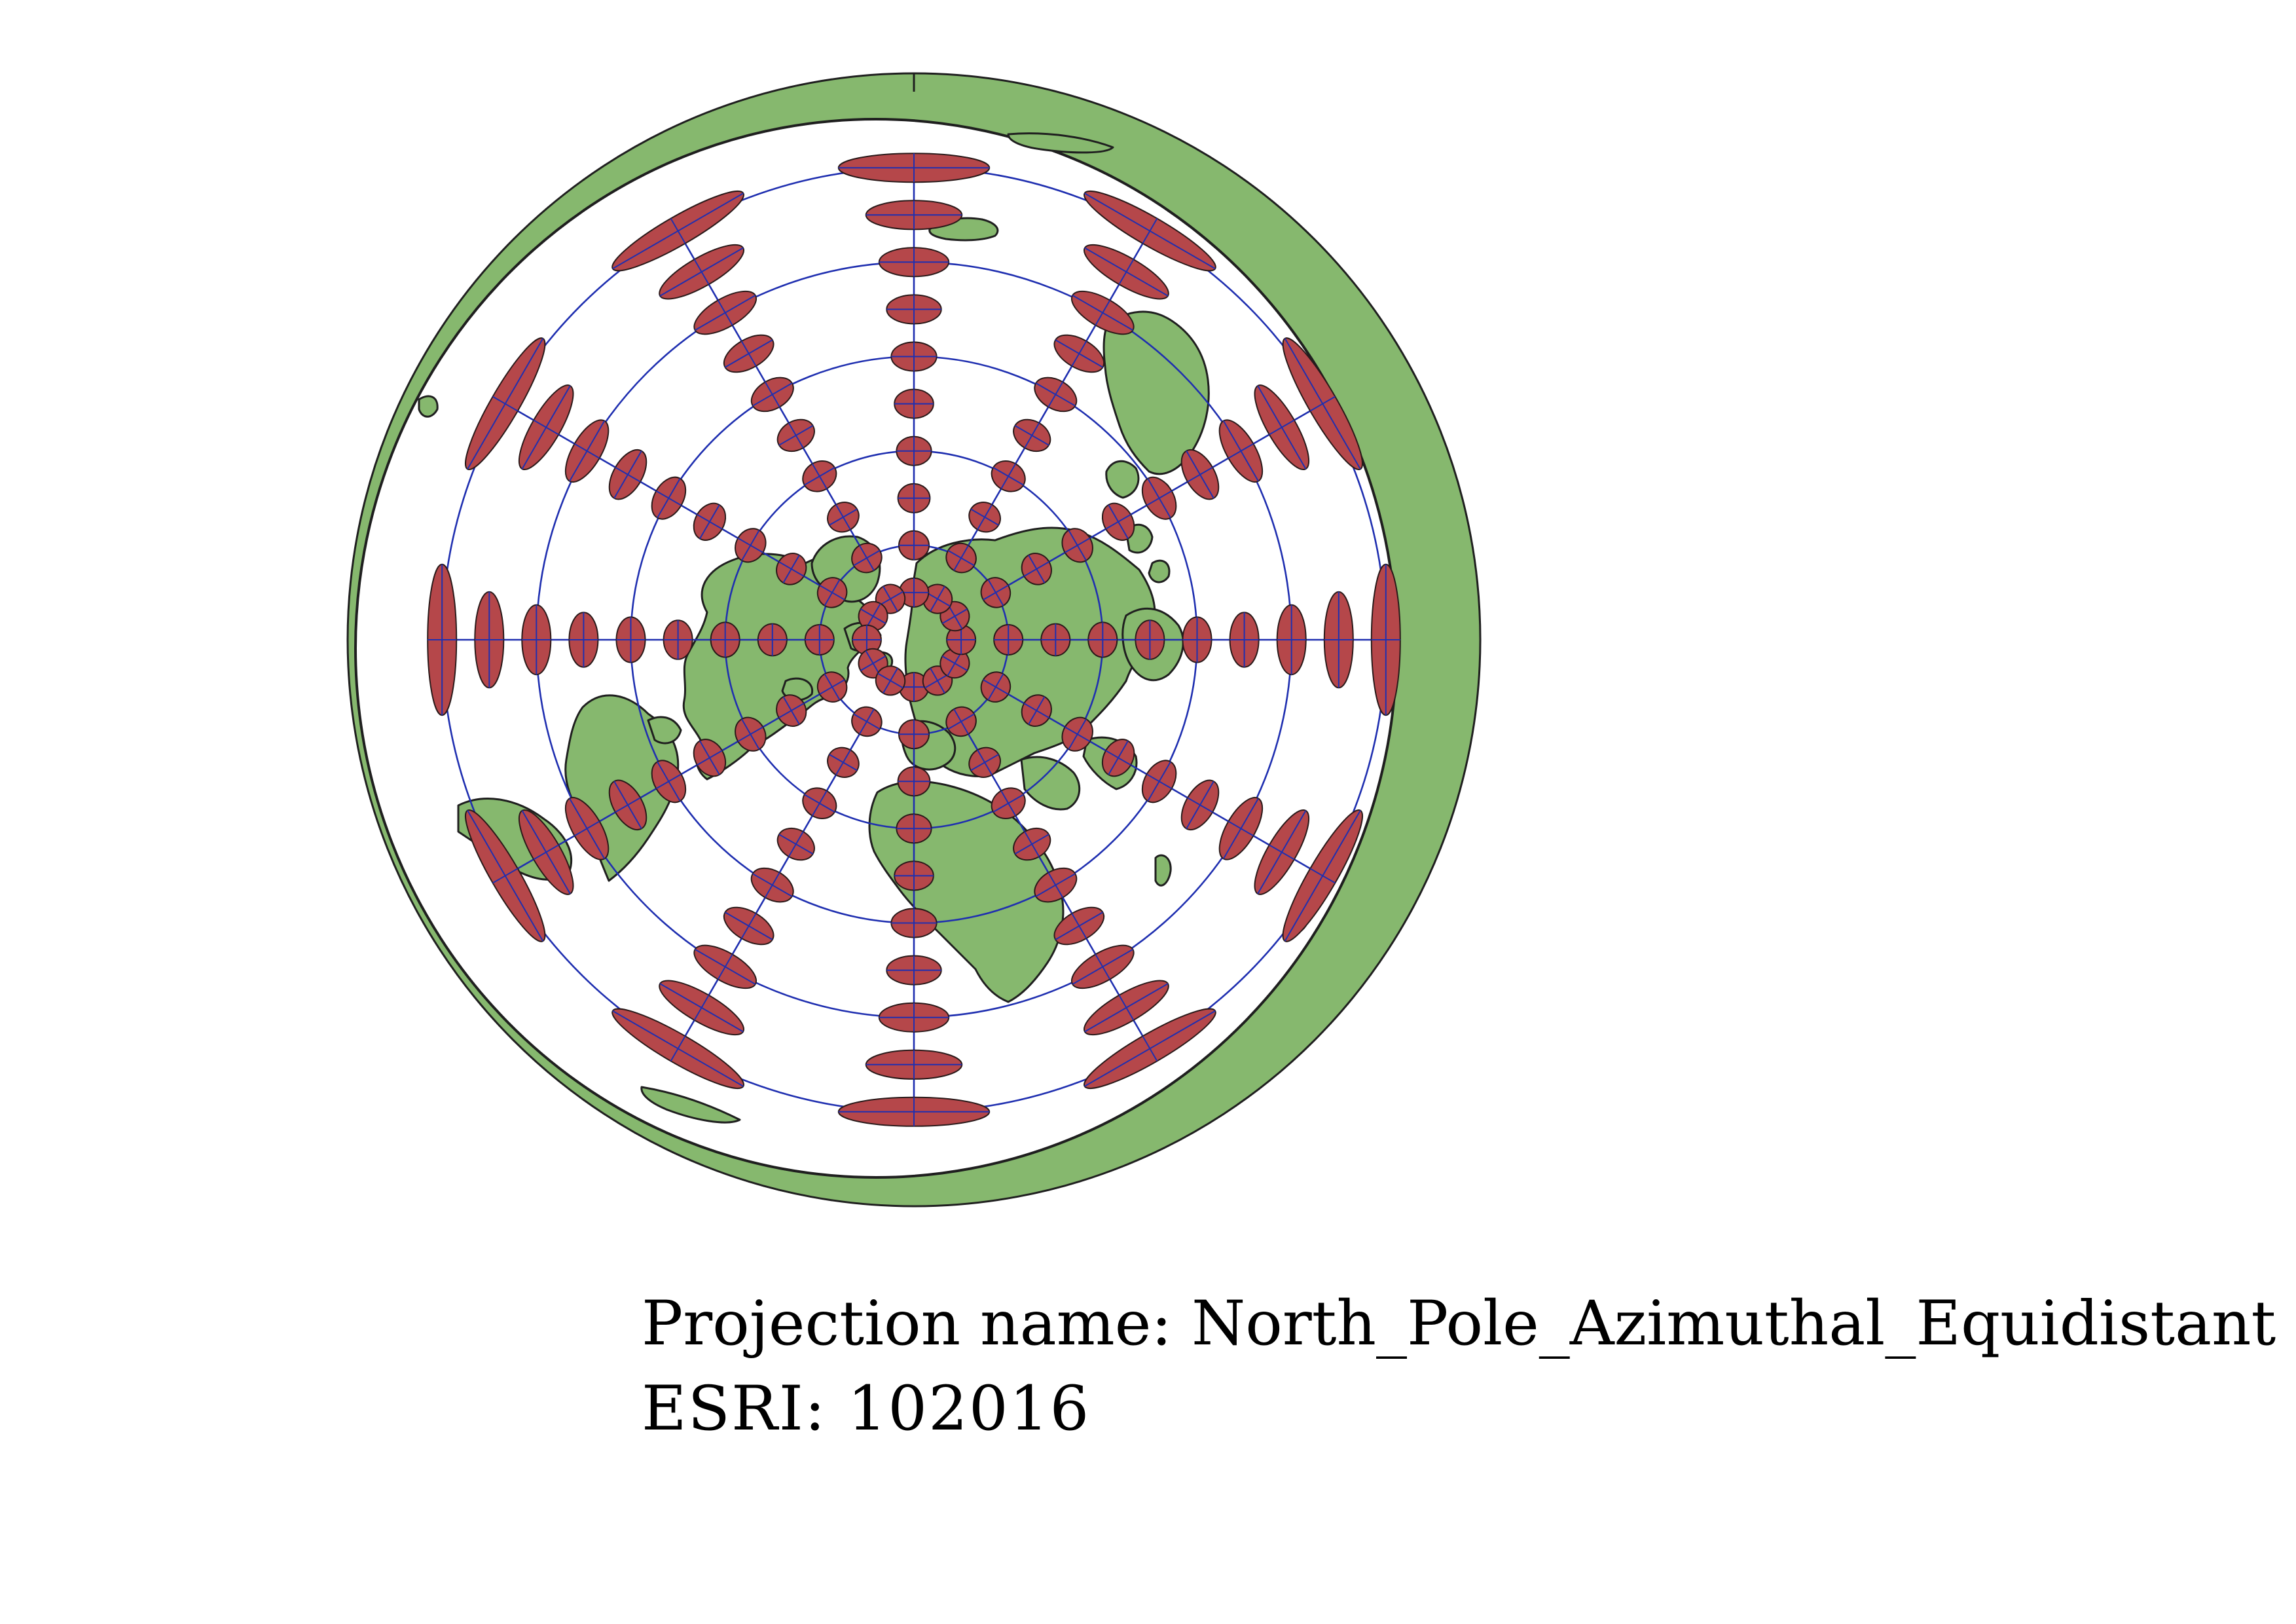  I want to click on indicatrix--45-240, so click(546, 427).